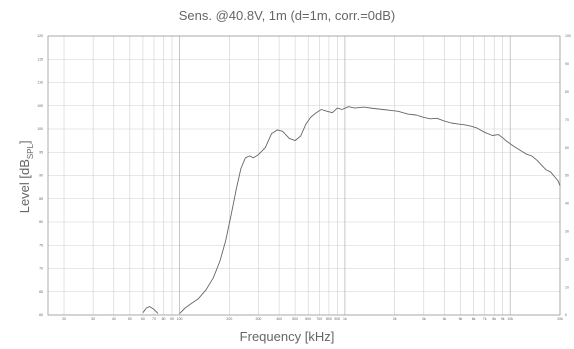 This screenshot has width=574, height=349. Describe the element at coordinates (567, 148) in the screenshot. I see `right-tick-label: 60` at that location.